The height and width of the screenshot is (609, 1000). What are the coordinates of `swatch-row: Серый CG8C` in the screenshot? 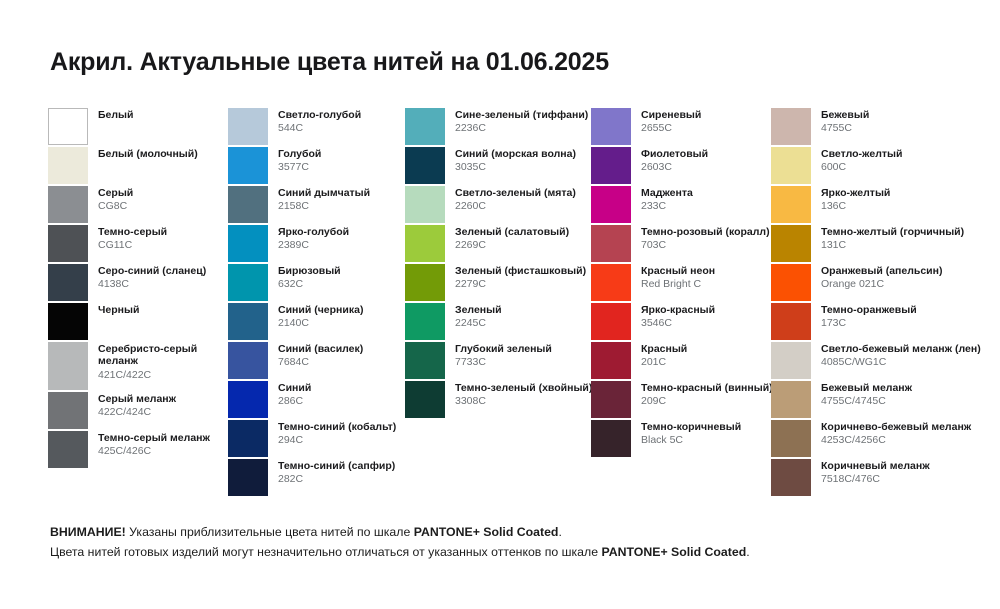 It's located at (138, 205).